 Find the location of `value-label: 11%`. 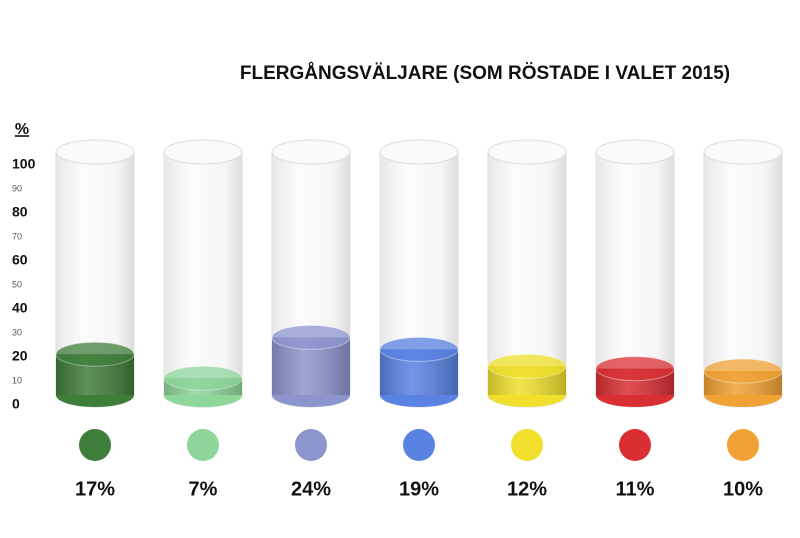

value-label: 11% is located at coordinates (635, 489).